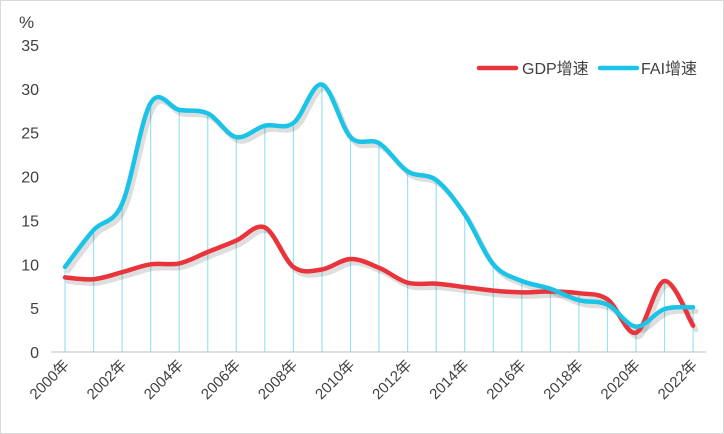 The width and height of the screenshot is (724, 434). What do you see at coordinates (221, 380) in the screenshot?
I see `x-tick-label: 2006年` at bounding box center [221, 380].